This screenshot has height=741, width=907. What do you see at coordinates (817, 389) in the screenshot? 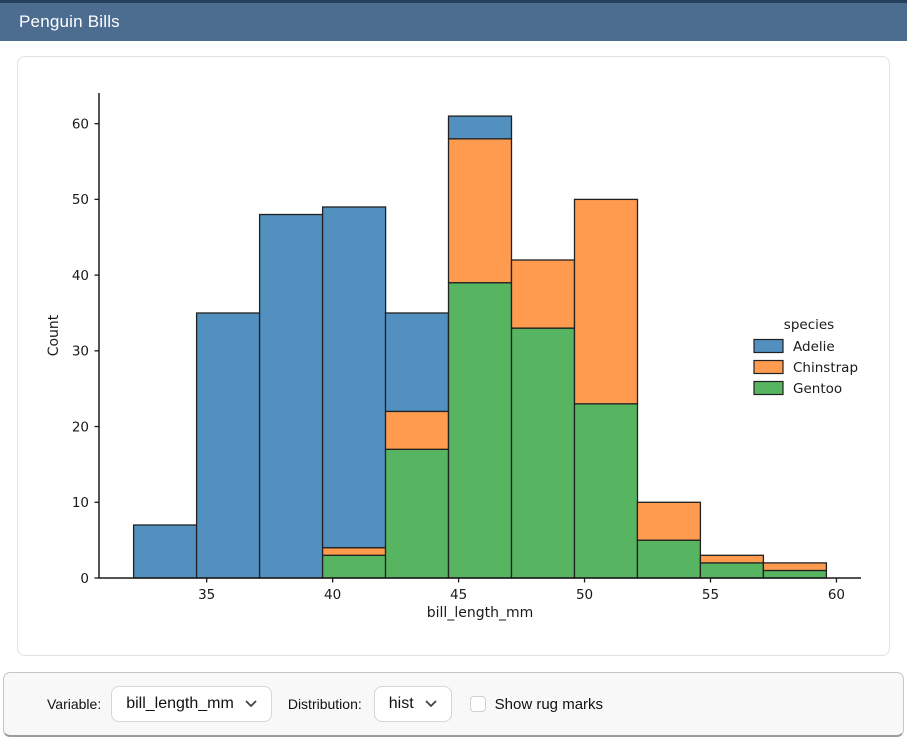
I see `legend-label: Gentoo` at bounding box center [817, 389].